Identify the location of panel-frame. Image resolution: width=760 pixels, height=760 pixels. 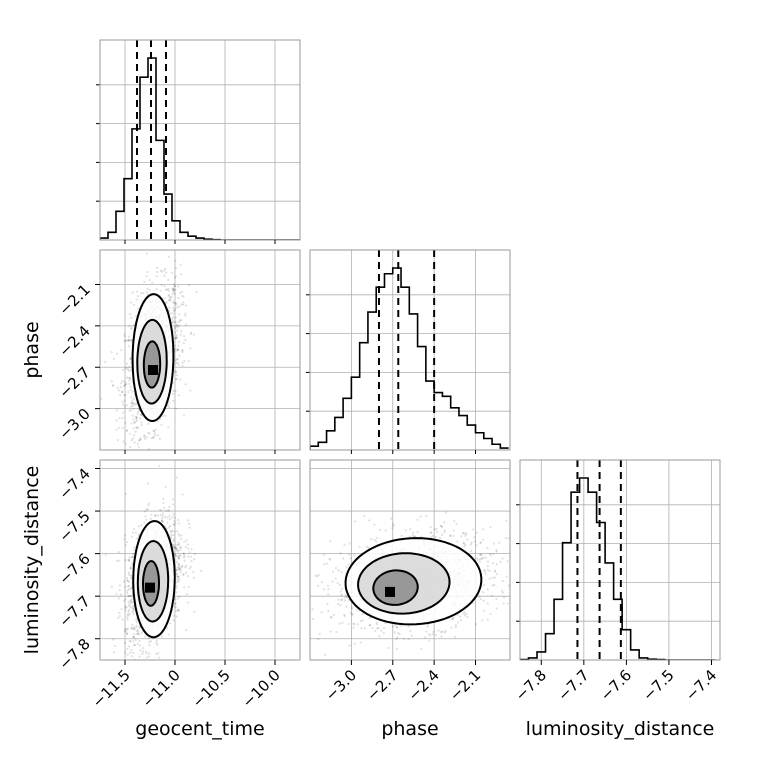
(200, 350).